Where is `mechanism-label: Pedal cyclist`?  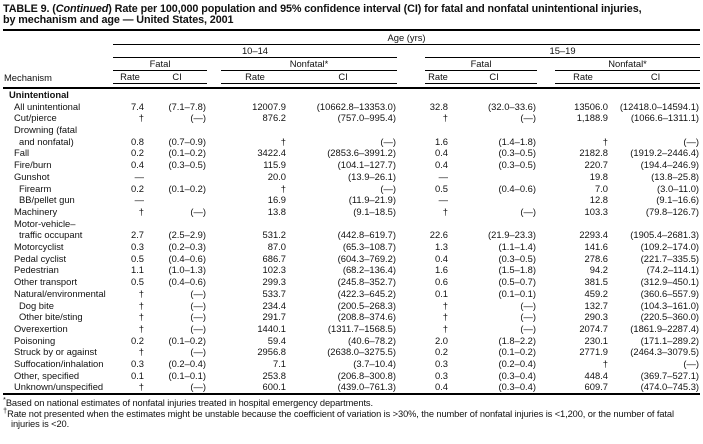
mechanism-label: Pedal cyclist is located at coordinates (40, 258).